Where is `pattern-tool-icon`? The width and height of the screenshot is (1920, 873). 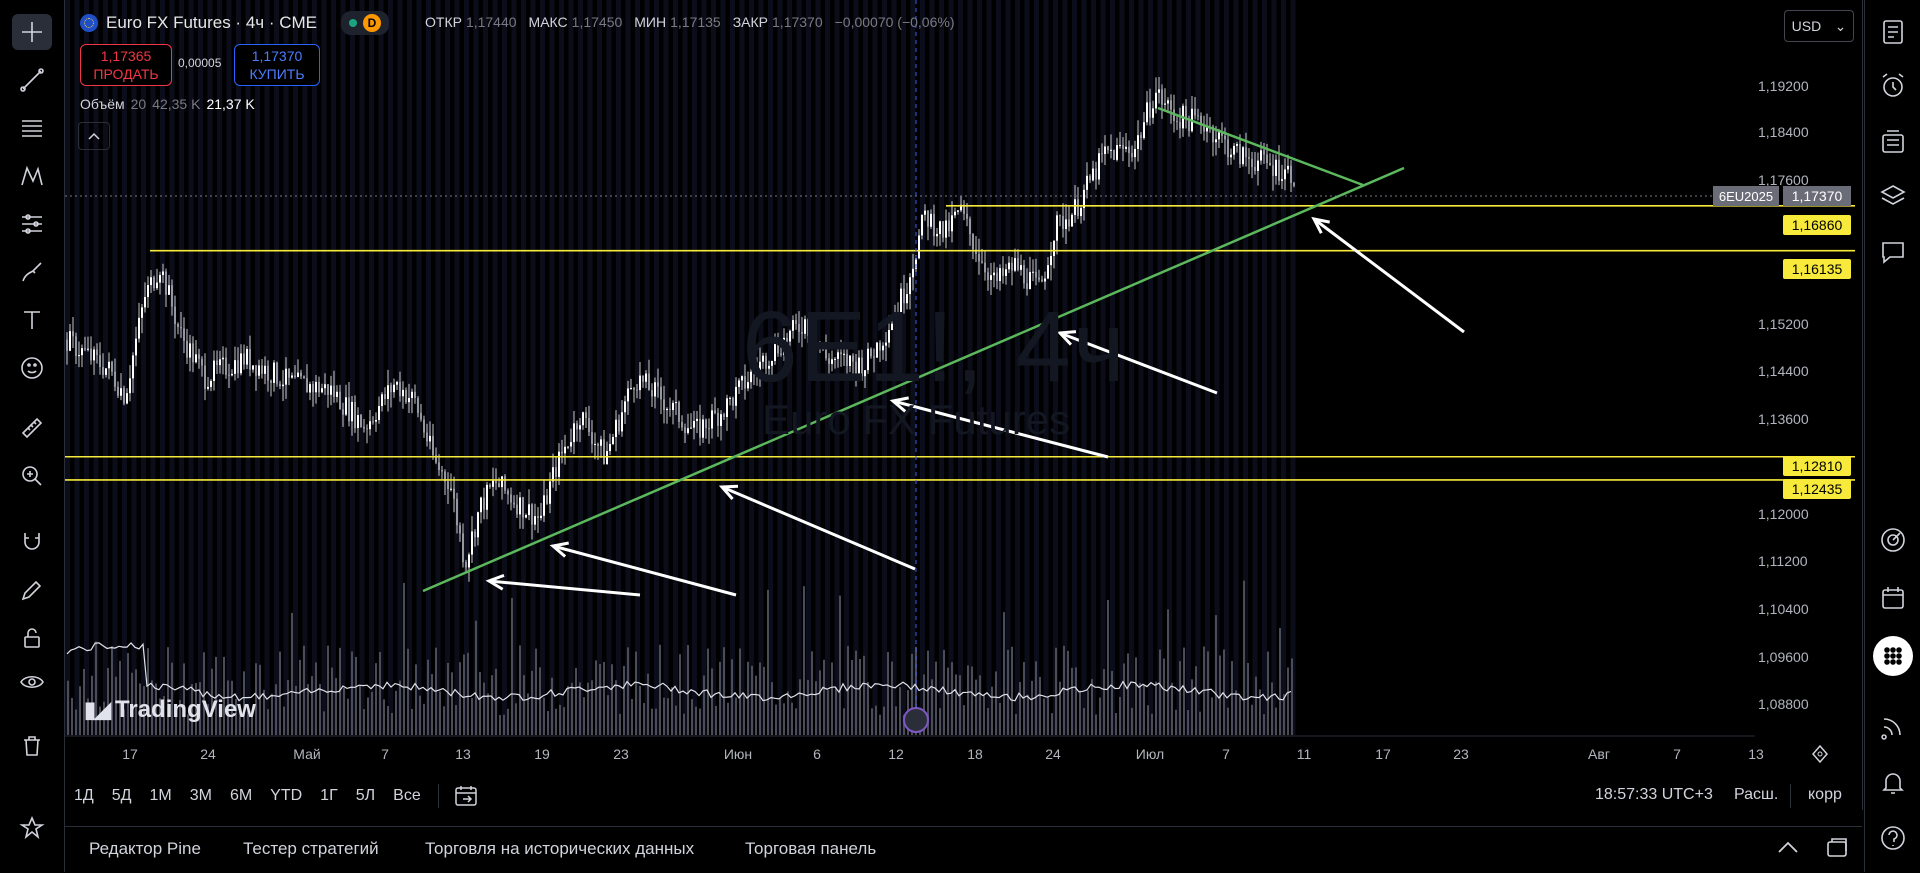
pattern-tool-icon is located at coordinates (32, 176).